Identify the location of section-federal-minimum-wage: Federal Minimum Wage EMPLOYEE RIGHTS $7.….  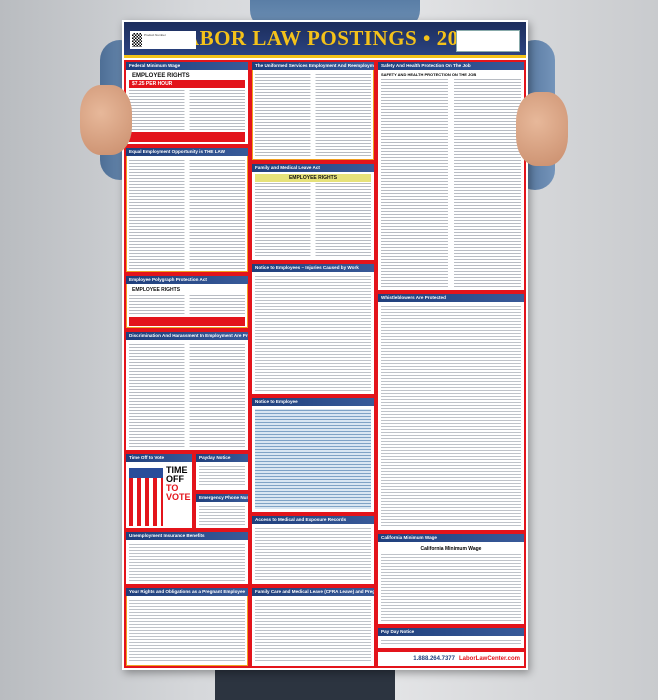
(187, 103).